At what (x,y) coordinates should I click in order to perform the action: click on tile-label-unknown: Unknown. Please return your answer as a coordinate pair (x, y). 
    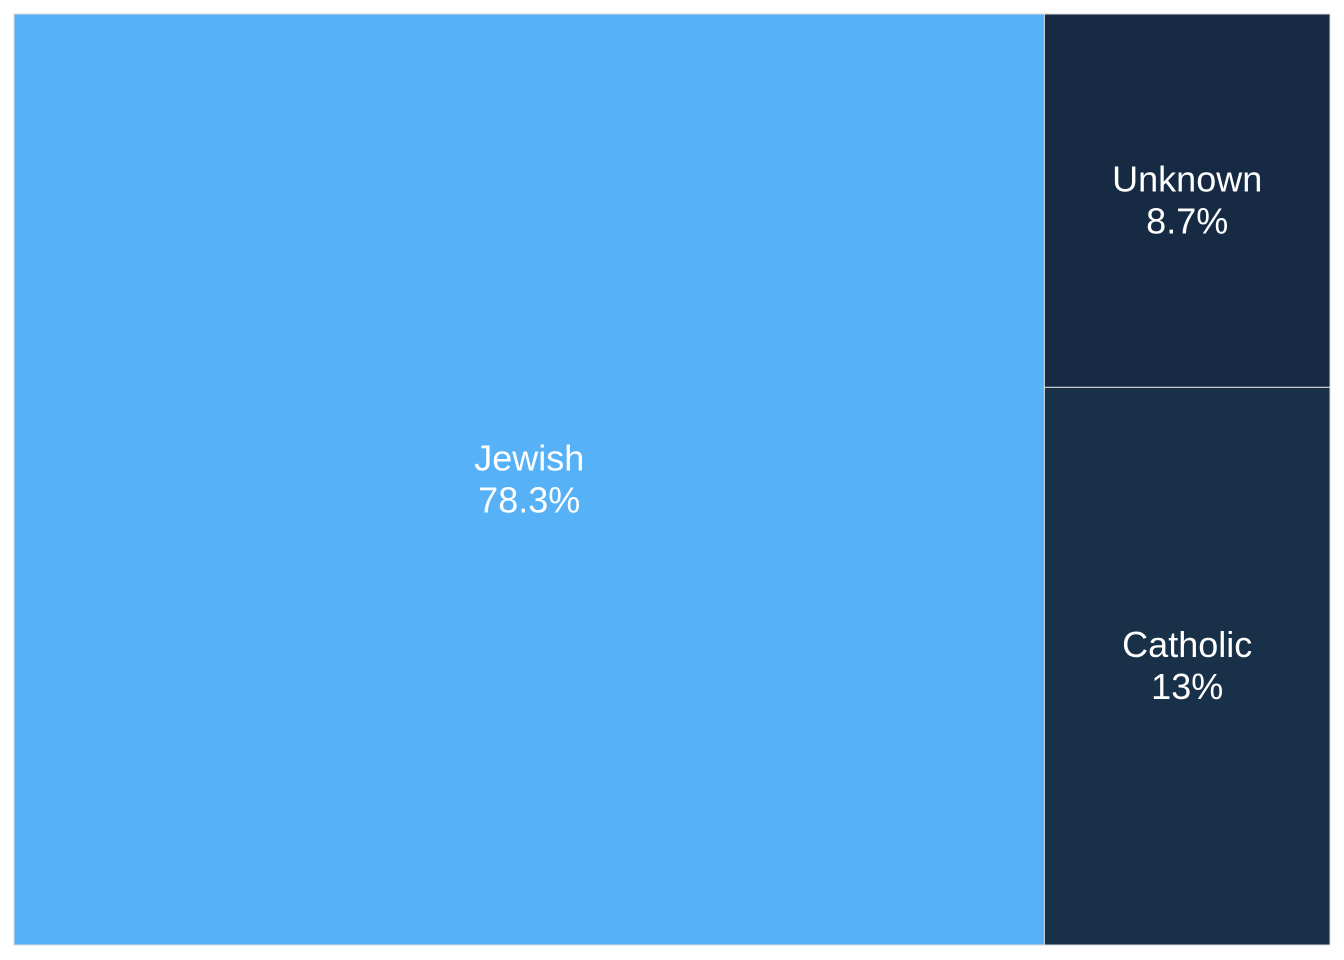
    Looking at the image, I should click on (1187, 179).